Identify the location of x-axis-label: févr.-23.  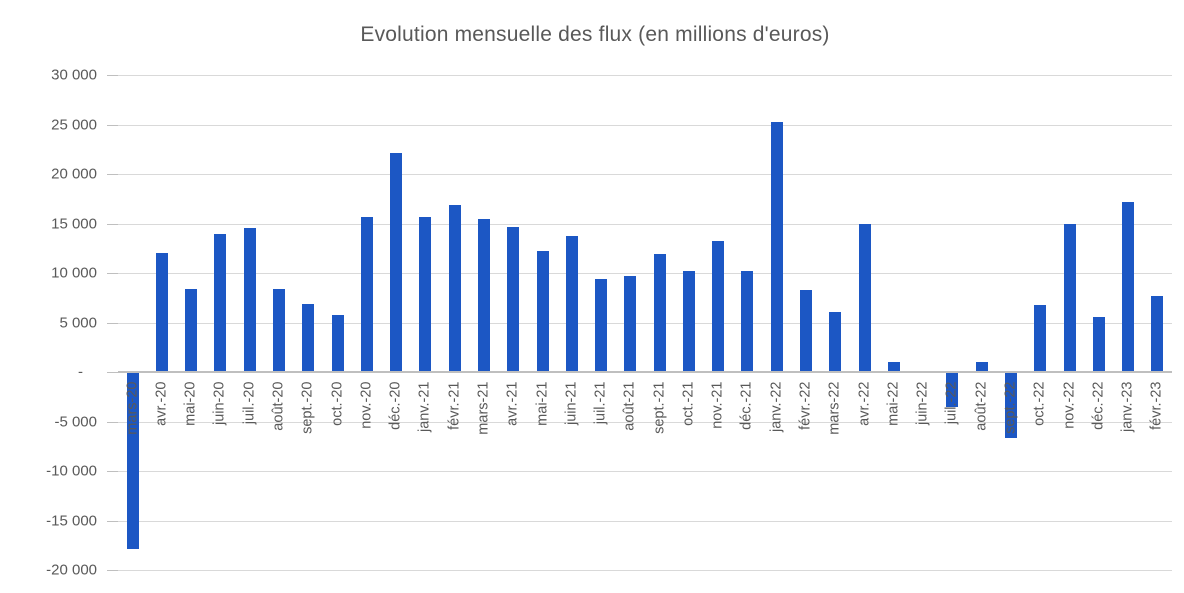
(1156, 405).